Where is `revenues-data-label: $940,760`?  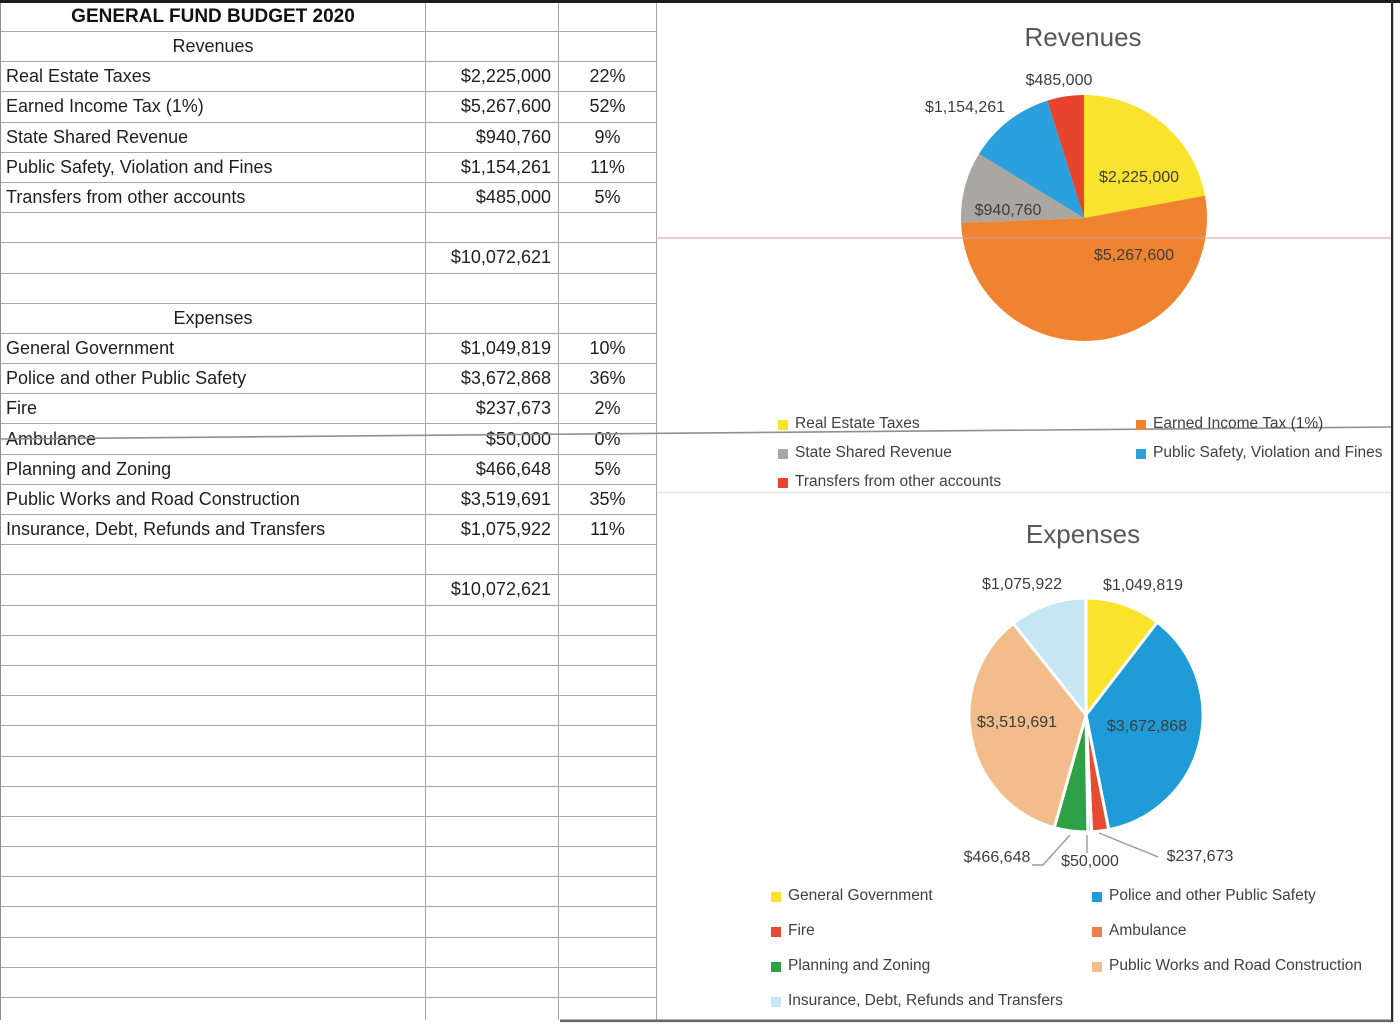
revenues-data-label: $940,760 is located at coordinates (1008, 210).